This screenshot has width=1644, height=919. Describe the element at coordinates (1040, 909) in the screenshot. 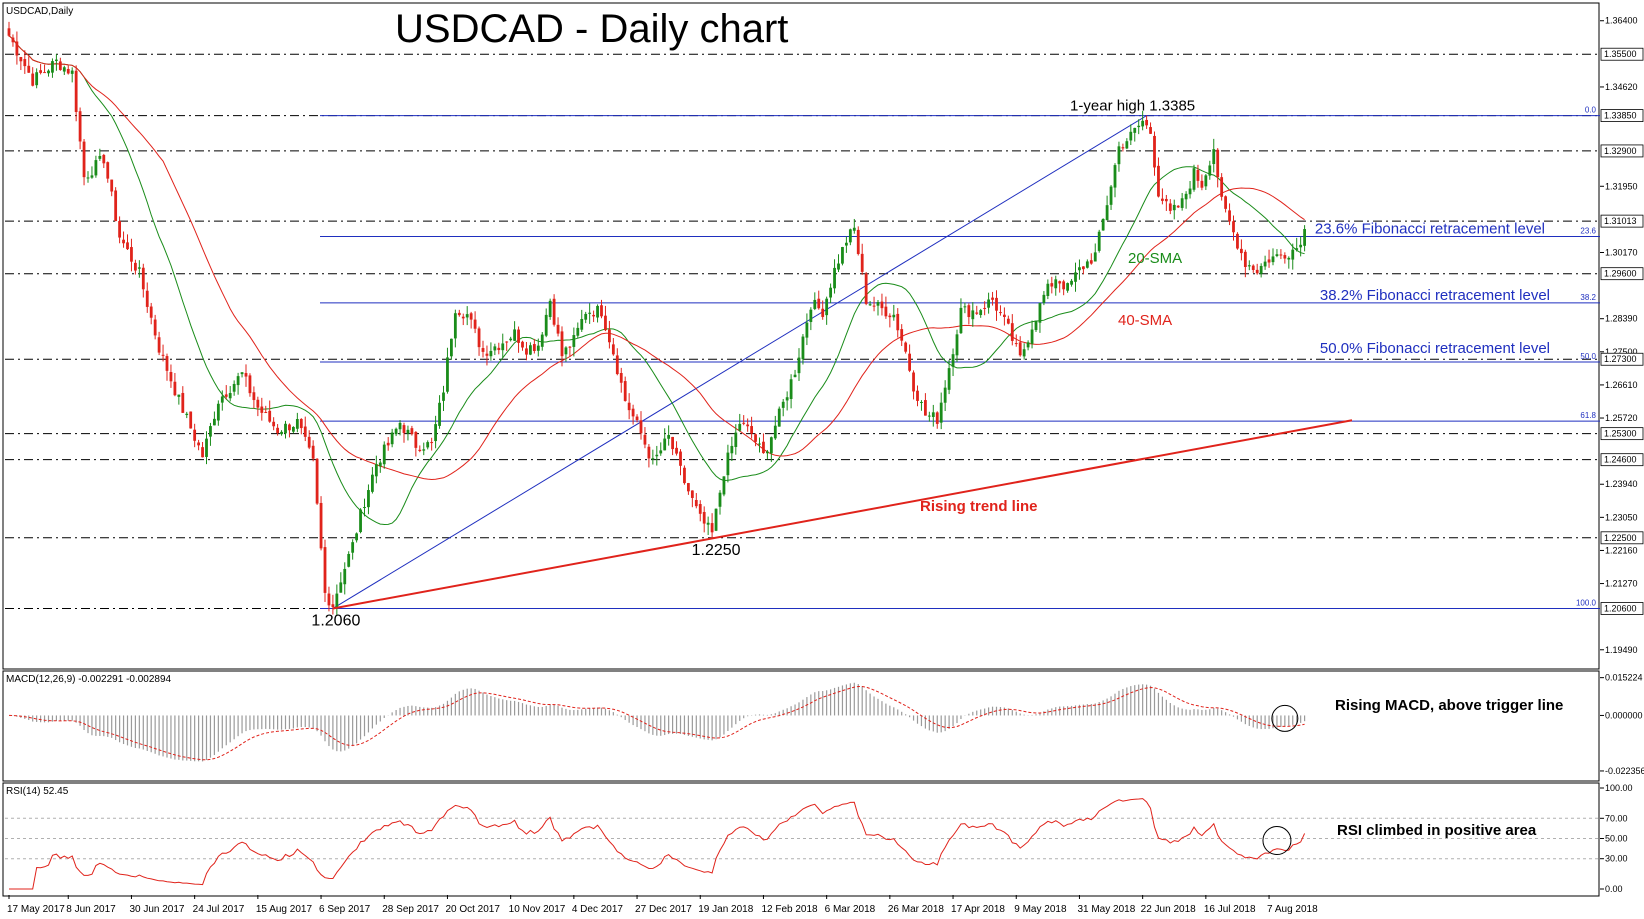

I see `x-tick-label: 9 May 2018` at that location.